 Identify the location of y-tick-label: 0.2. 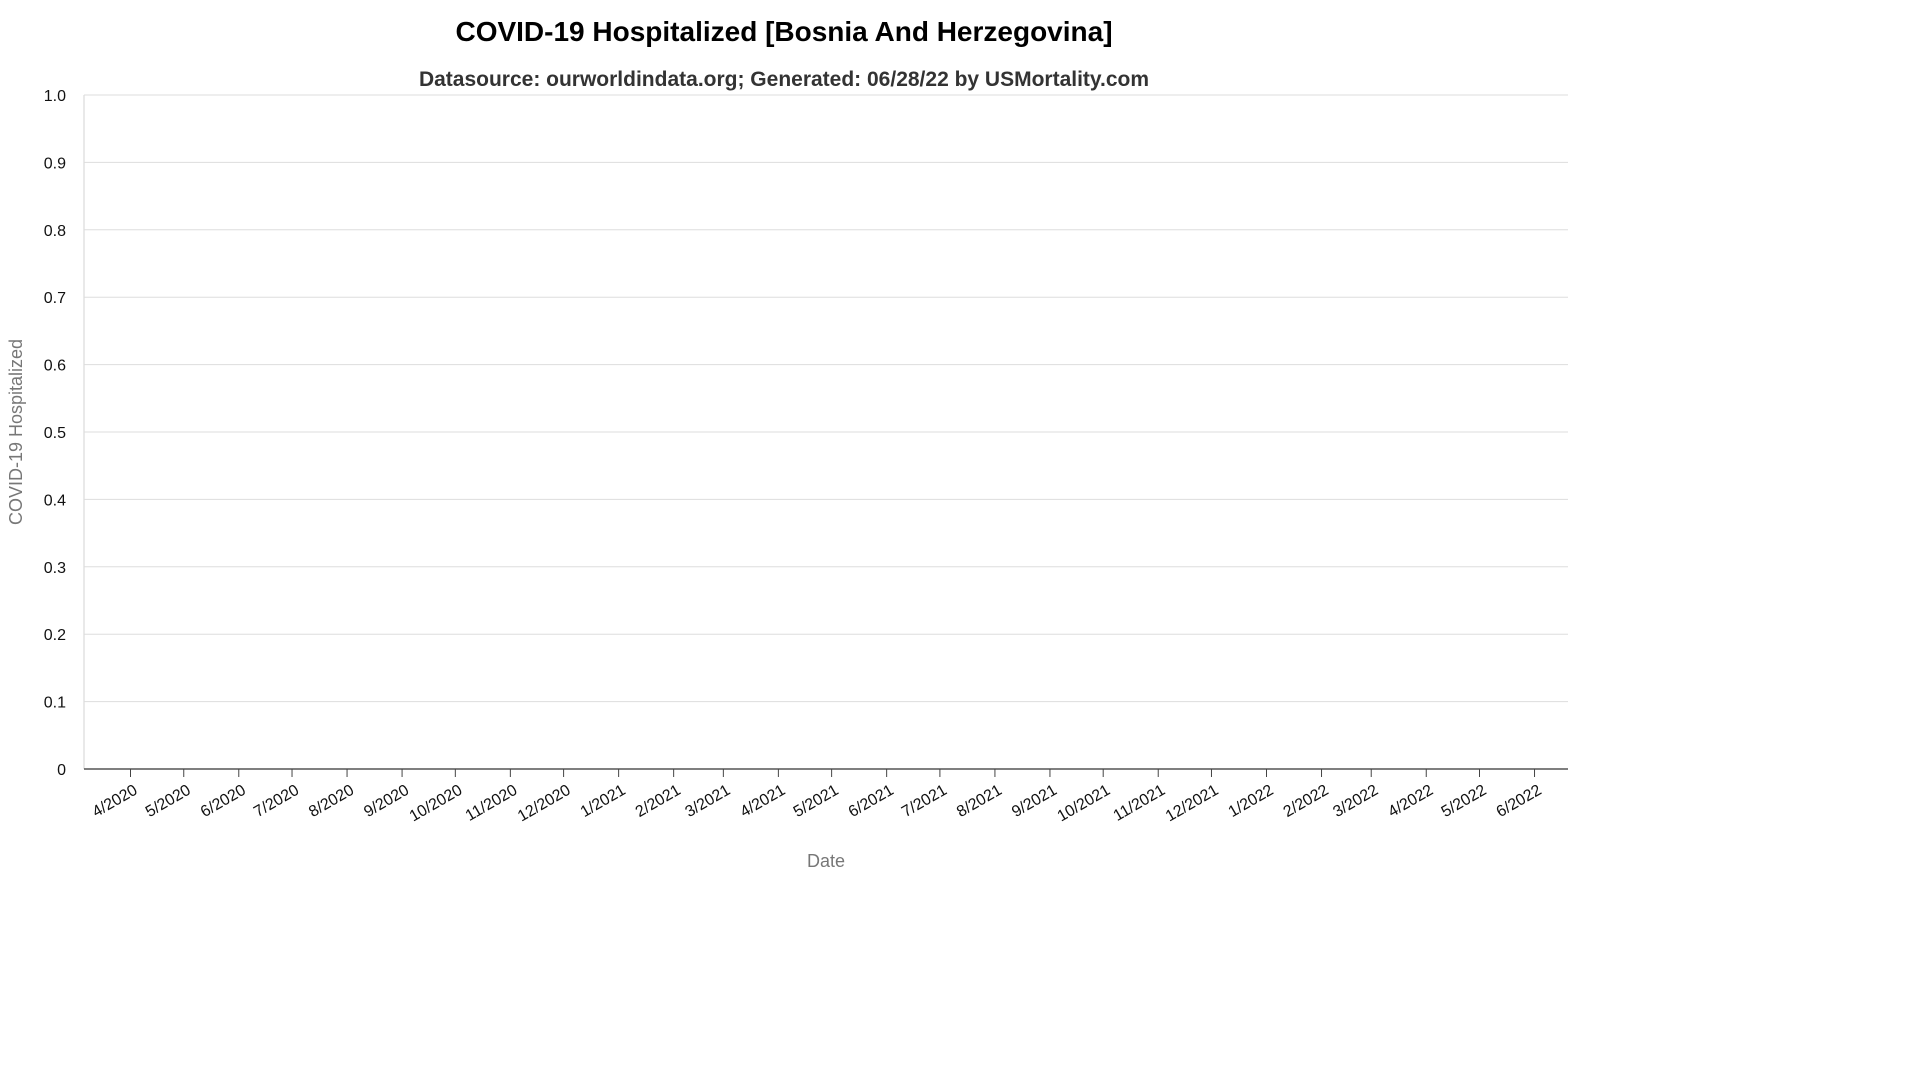
(55, 635).